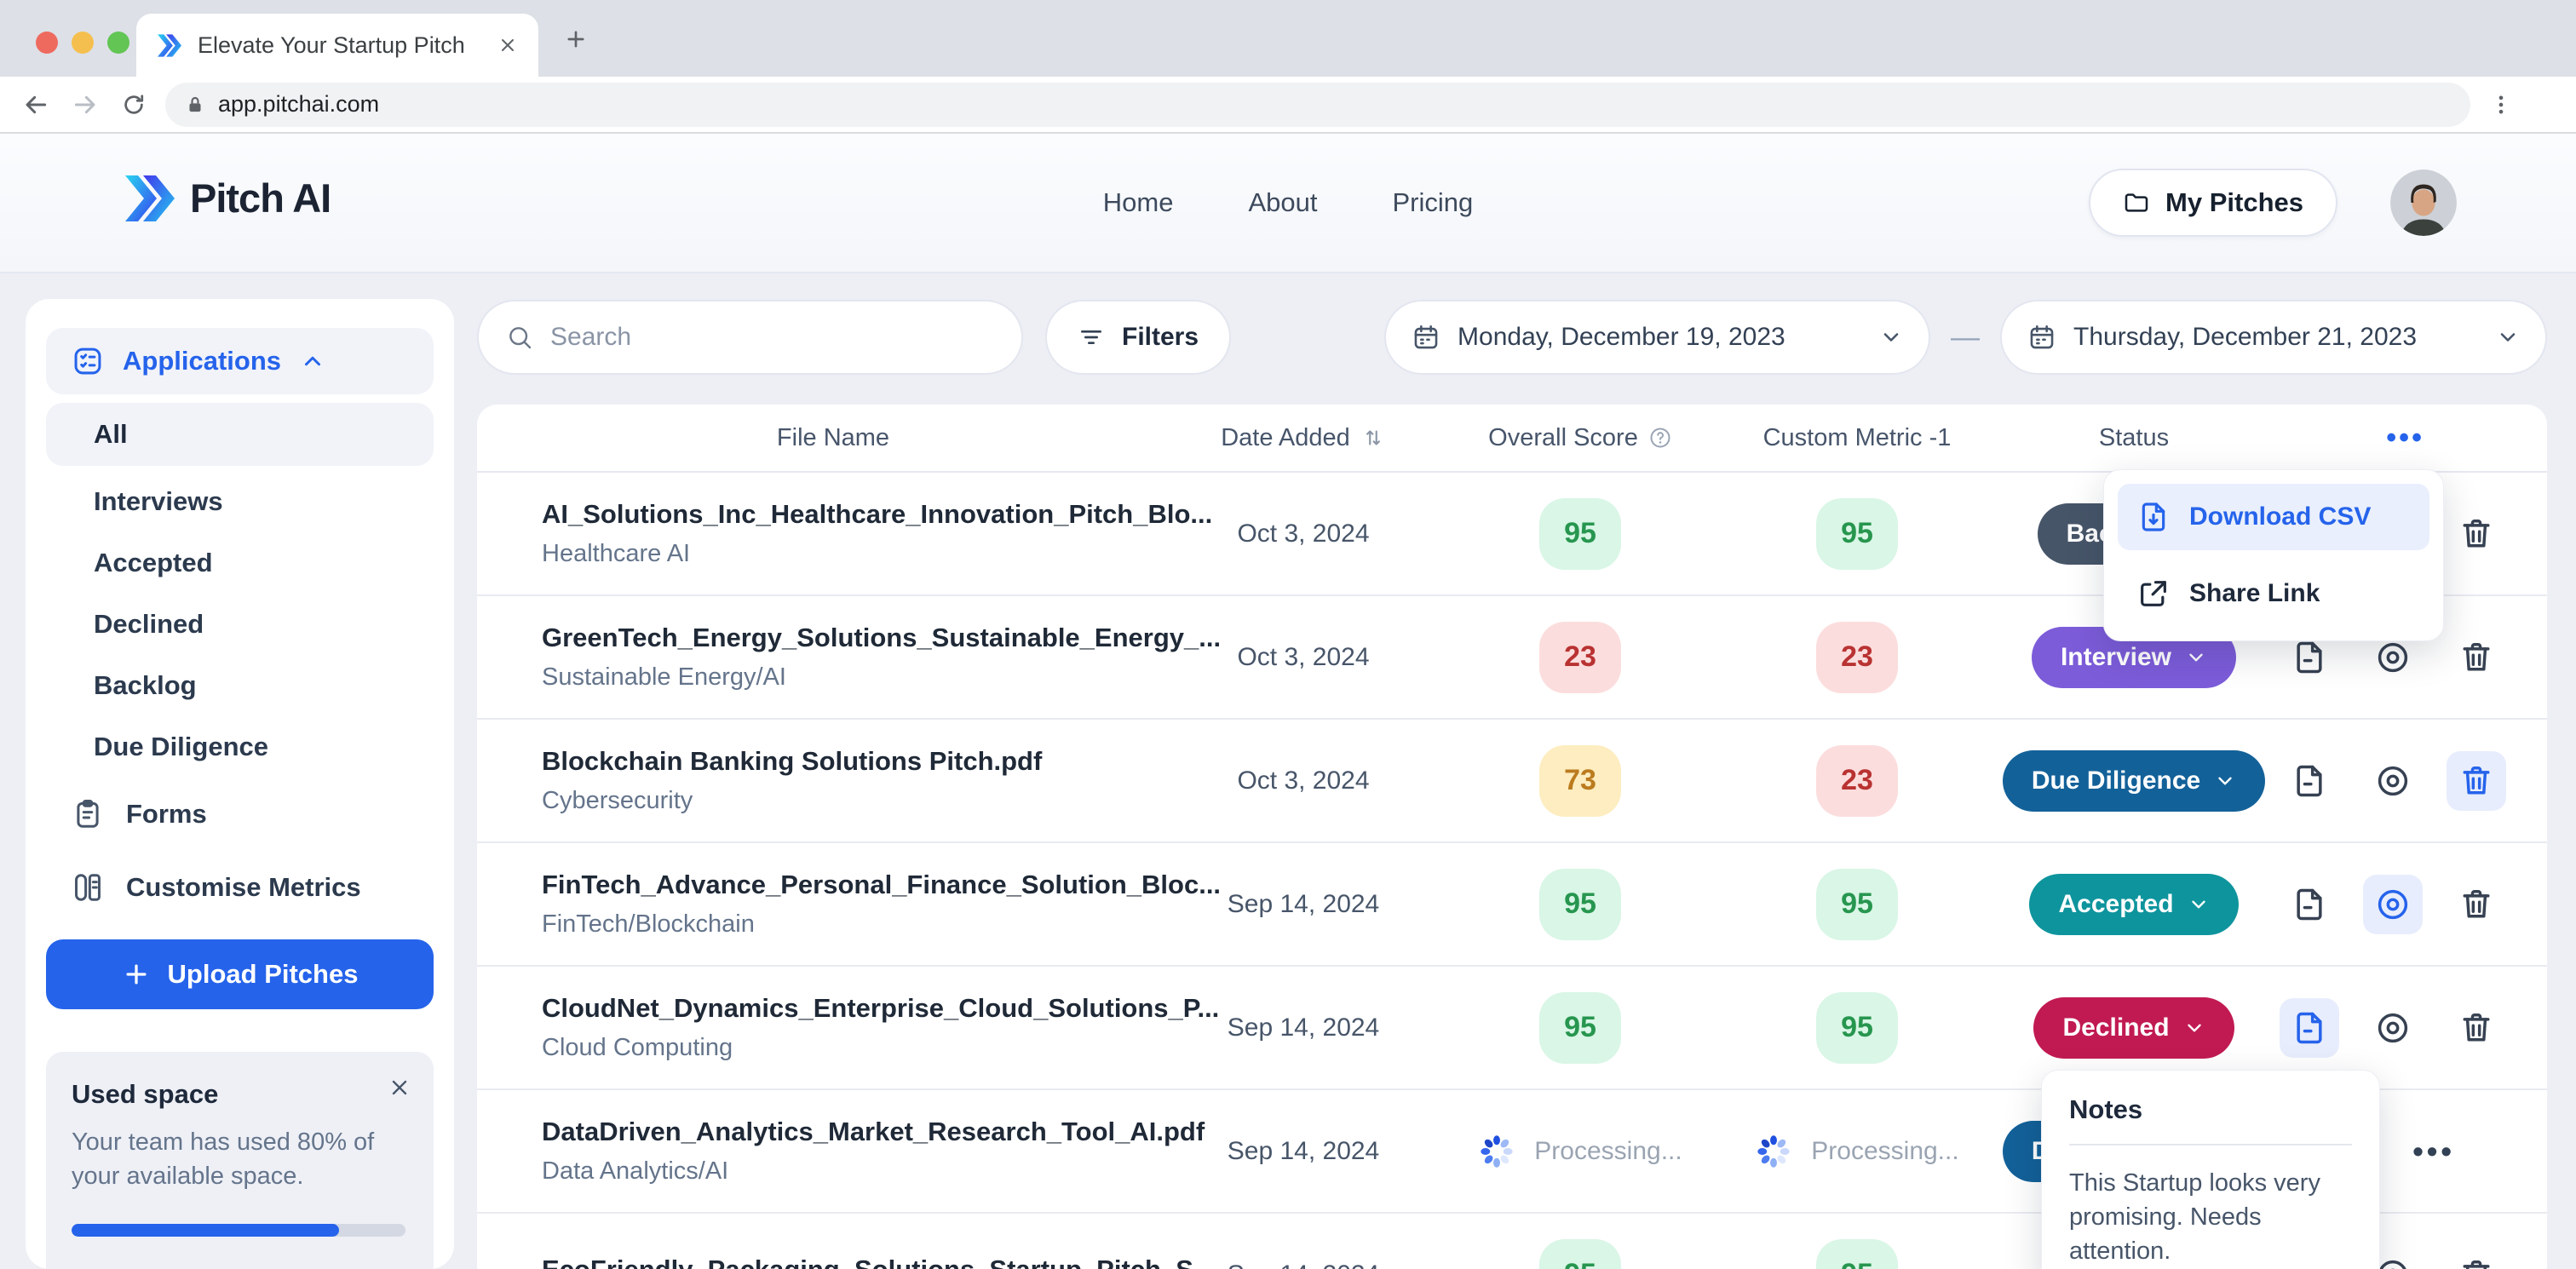  I want to click on row-more-icon: •••, so click(2433, 1151).